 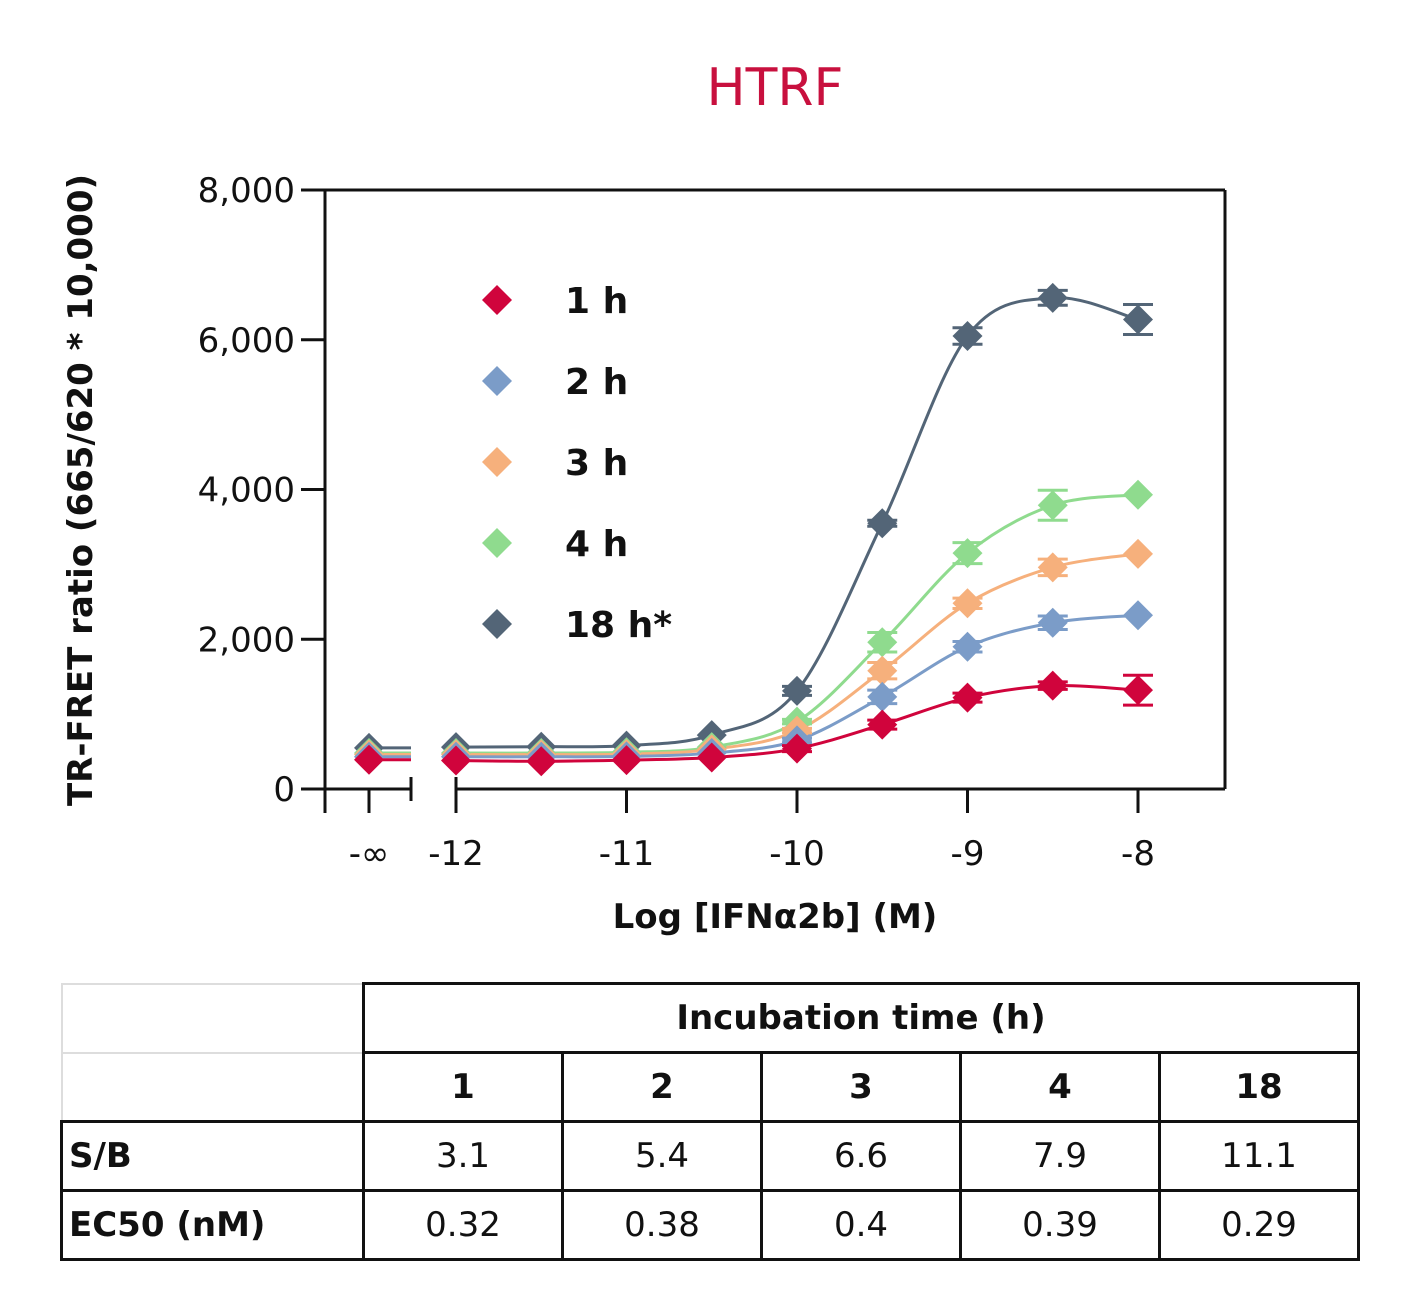 What do you see at coordinates (861, 1018) in the screenshot?
I see `table-group-header: Incubation time (h)` at bounding box center [861, 1018].